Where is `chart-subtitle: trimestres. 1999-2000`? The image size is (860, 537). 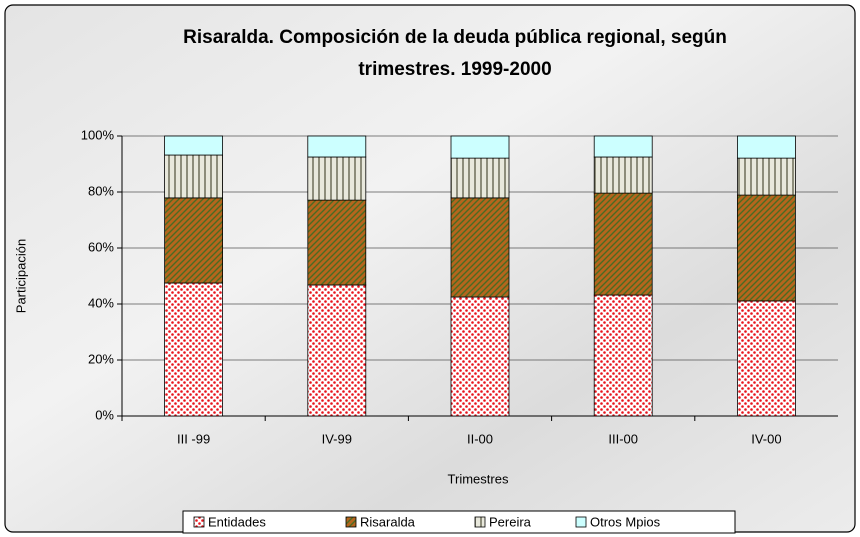 chart-subtitle: trimestres. 1999-2000 is located at coordinates (454, 69).